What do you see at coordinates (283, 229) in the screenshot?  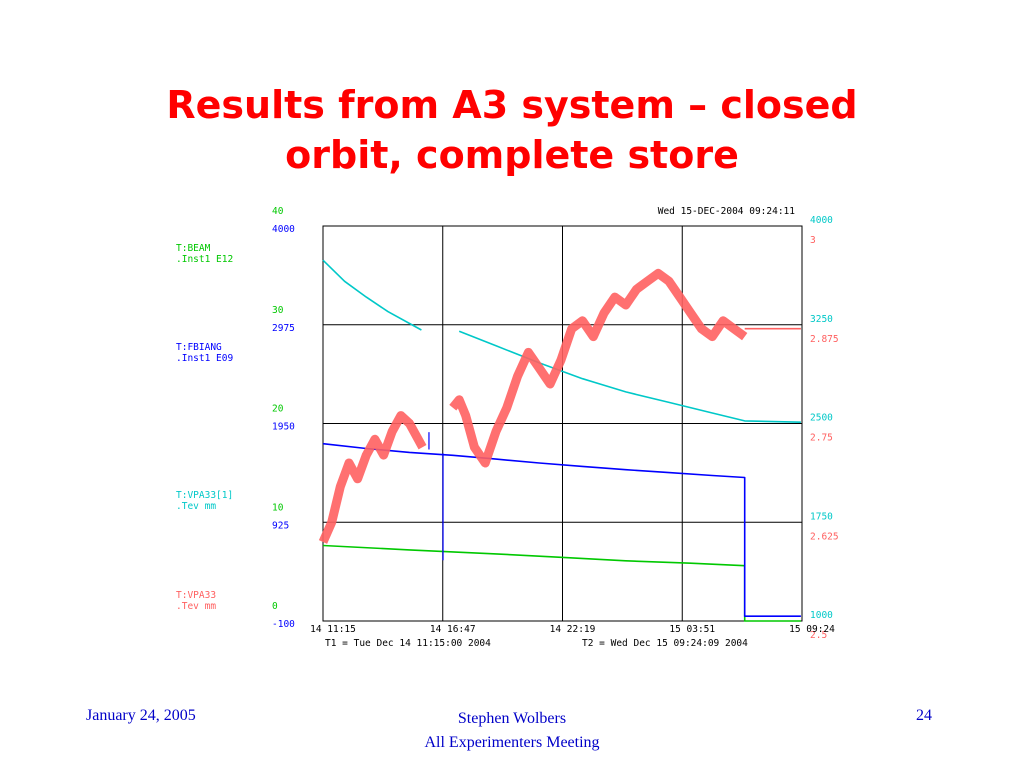 I see `axis-tick-blue: 4000` at bounding box center [283, 229].